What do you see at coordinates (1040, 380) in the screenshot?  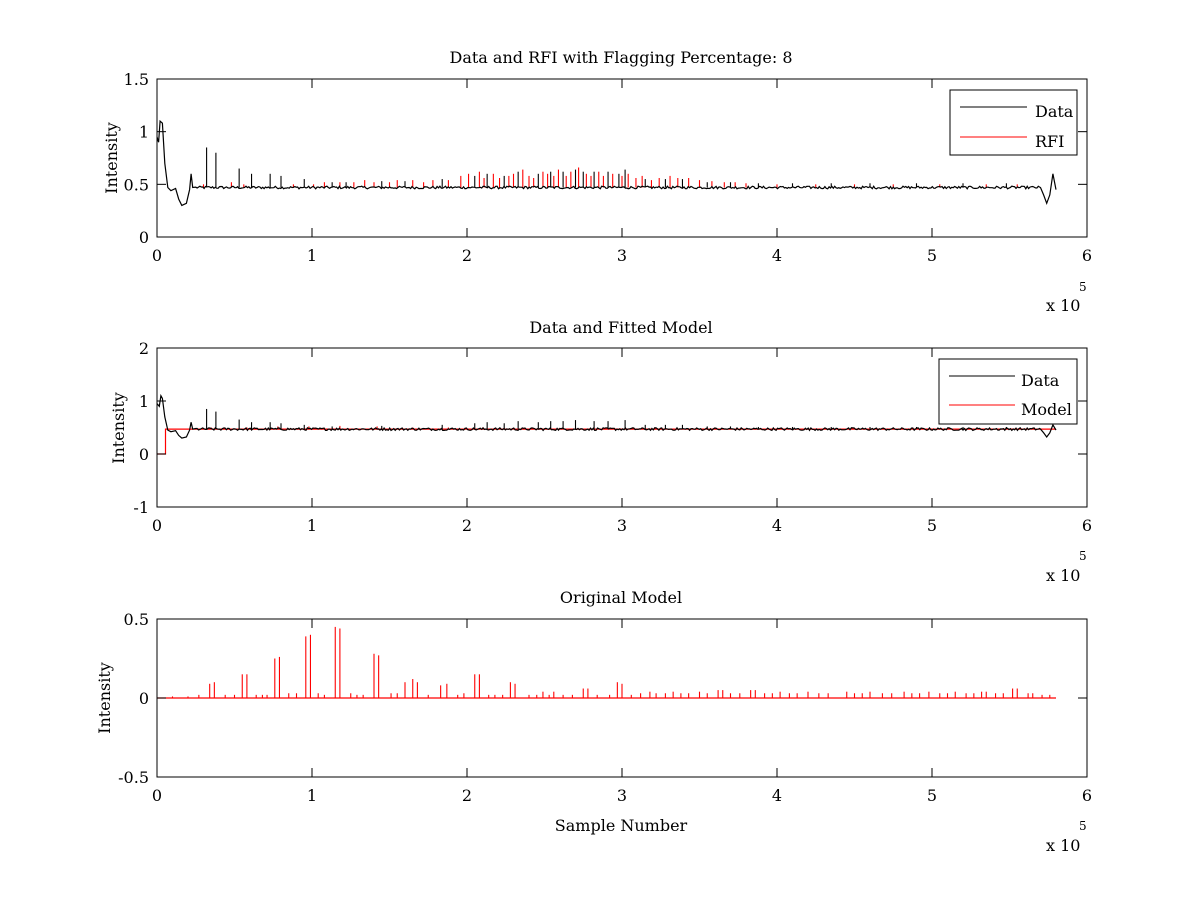 I see `panel-model-legend-data-label: Data` at bounding box center [1040, 380].